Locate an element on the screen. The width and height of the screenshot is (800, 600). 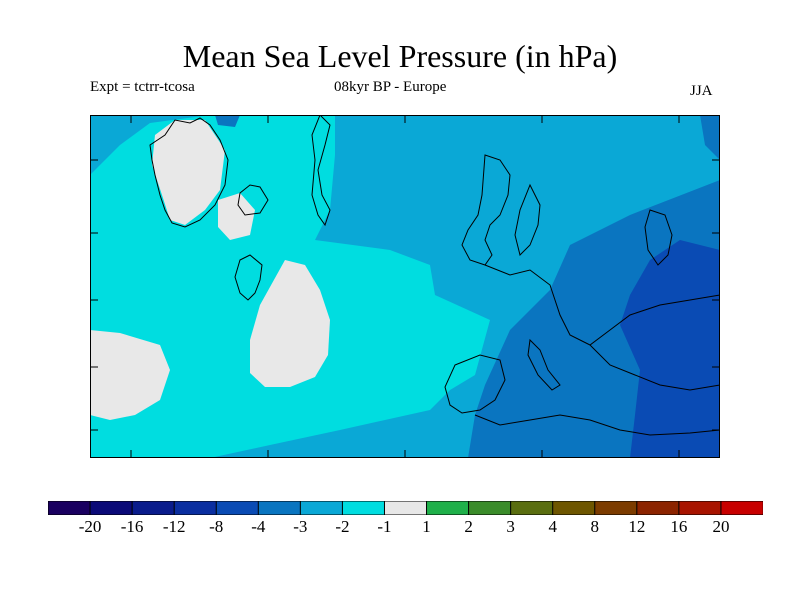
north-patch is located at coordinates (227, 121).